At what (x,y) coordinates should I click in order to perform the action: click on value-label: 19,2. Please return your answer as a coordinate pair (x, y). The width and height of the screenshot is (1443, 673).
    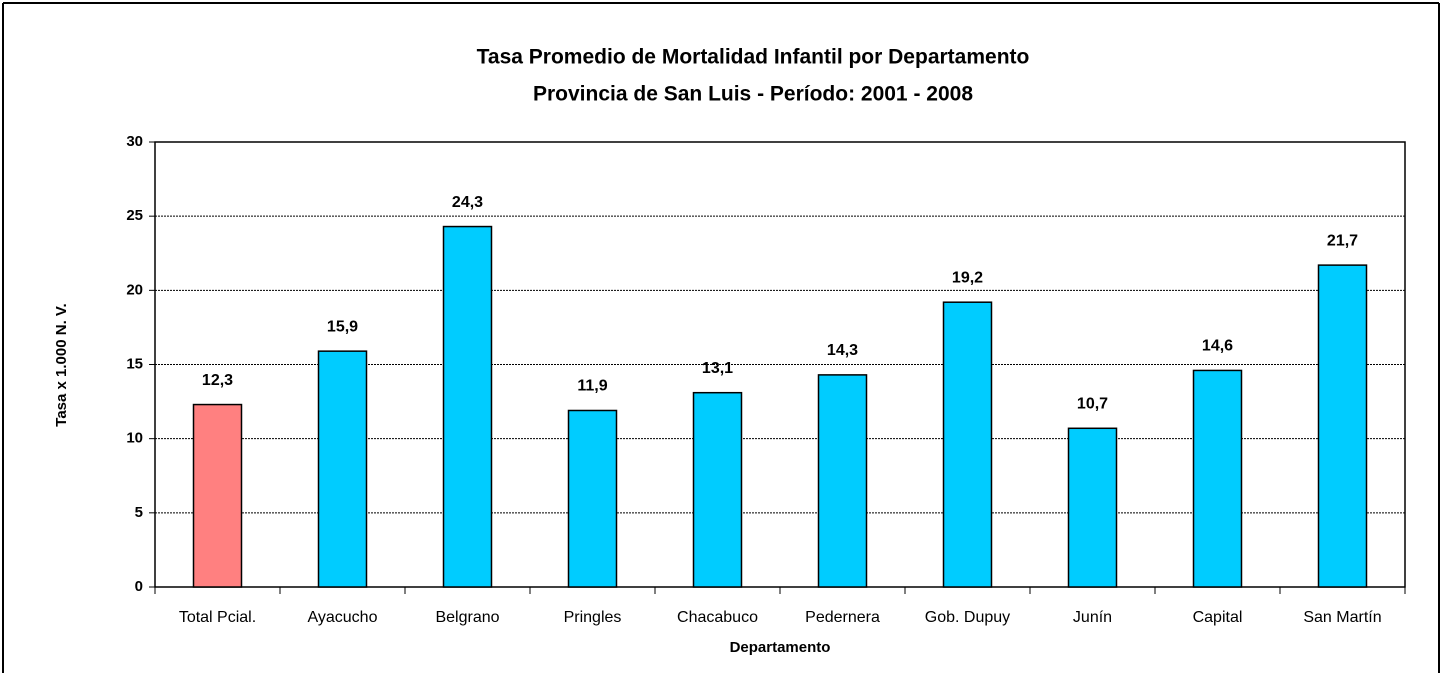
    Looking at the image, I should click on (967, 277).